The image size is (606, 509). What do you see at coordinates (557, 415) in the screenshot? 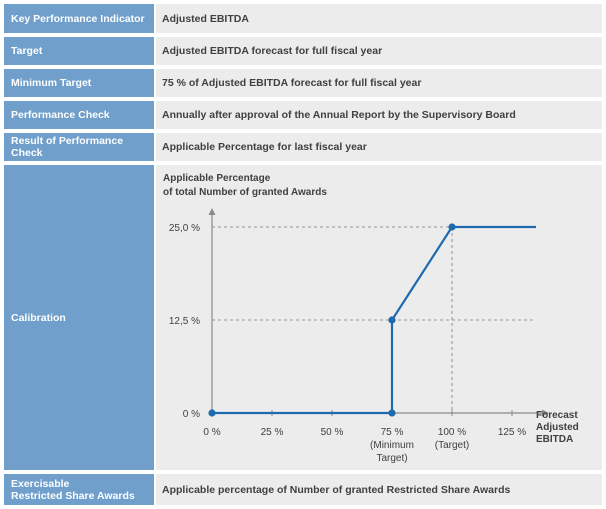
I see `x-axis-label-line1: Forecast` at bounding box center [557, 415].